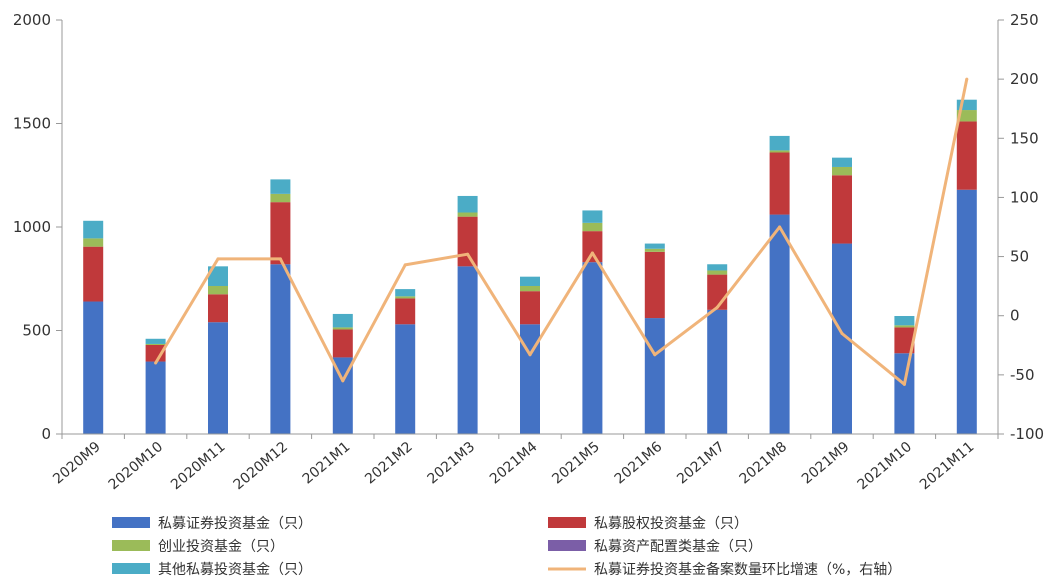 This screenshot has height=585, width=1056. What do you see at coordinates (747, 569) in the screenshot?
I see `legend-label: 私募证券投资基金备案数量环比增速（%，右轴）` at bounding box center [747, 569].